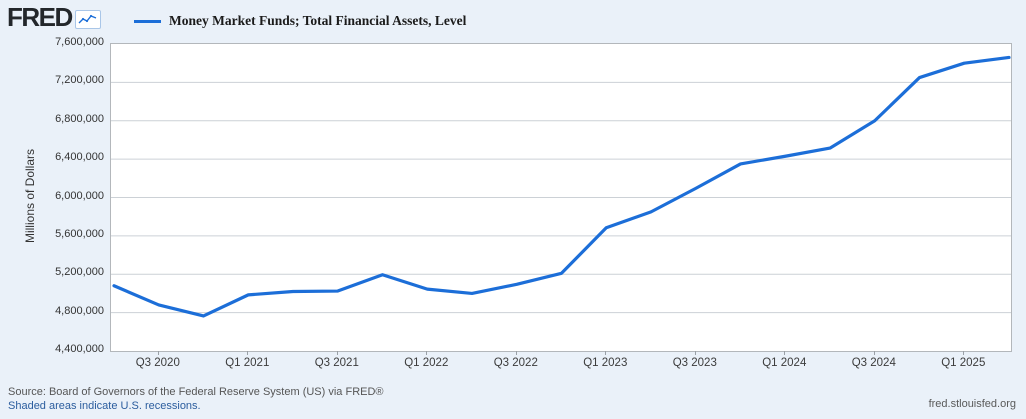  What do you see at coordinates (79, 233) in the screenshot?
I see `y-tick-label: 5,600,000` at bounding box center [79, 233].